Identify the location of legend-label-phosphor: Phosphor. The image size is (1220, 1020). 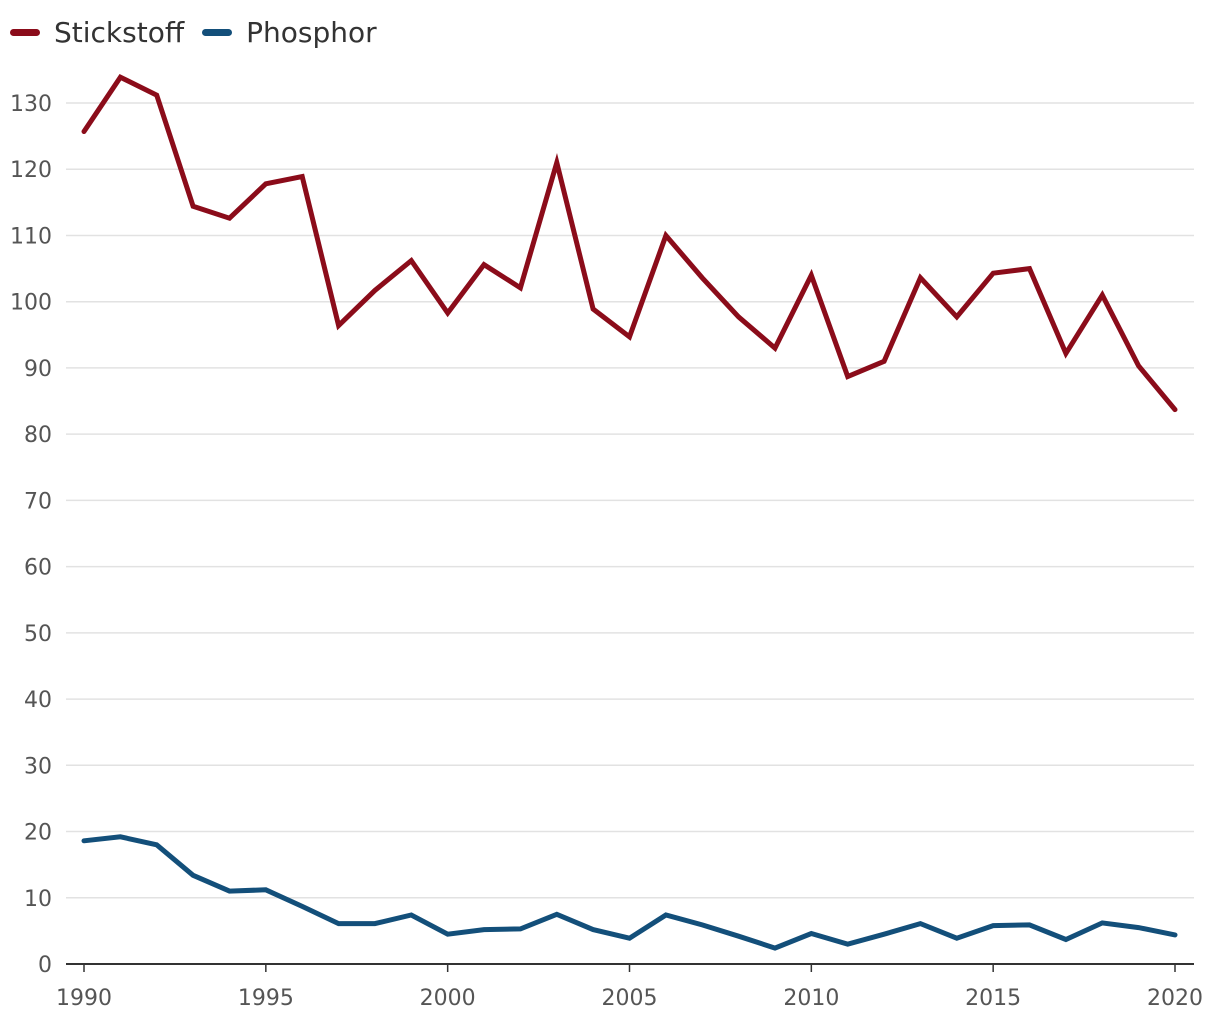
(311, 32).